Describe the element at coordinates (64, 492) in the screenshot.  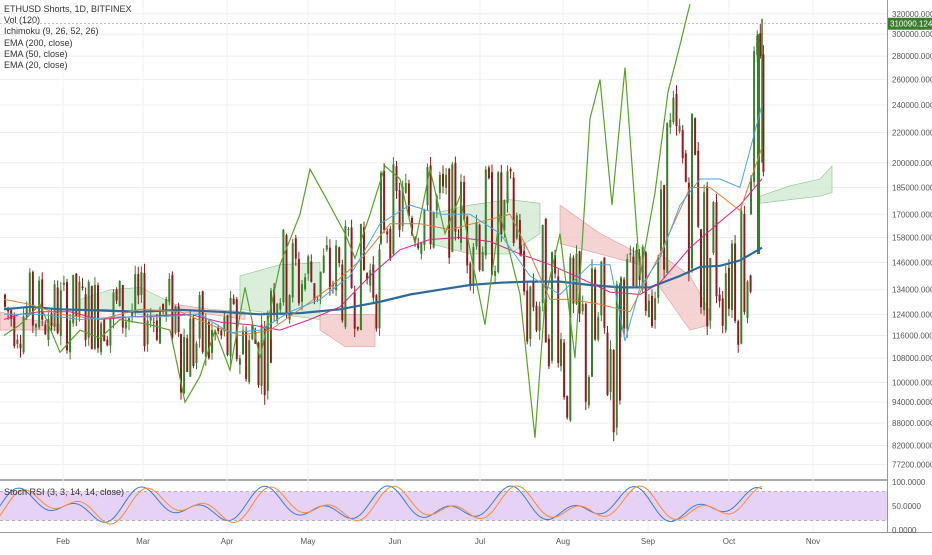
I see `stoch-legend: Stoch RSI (3, 3, 14, 14, close)` at that location.